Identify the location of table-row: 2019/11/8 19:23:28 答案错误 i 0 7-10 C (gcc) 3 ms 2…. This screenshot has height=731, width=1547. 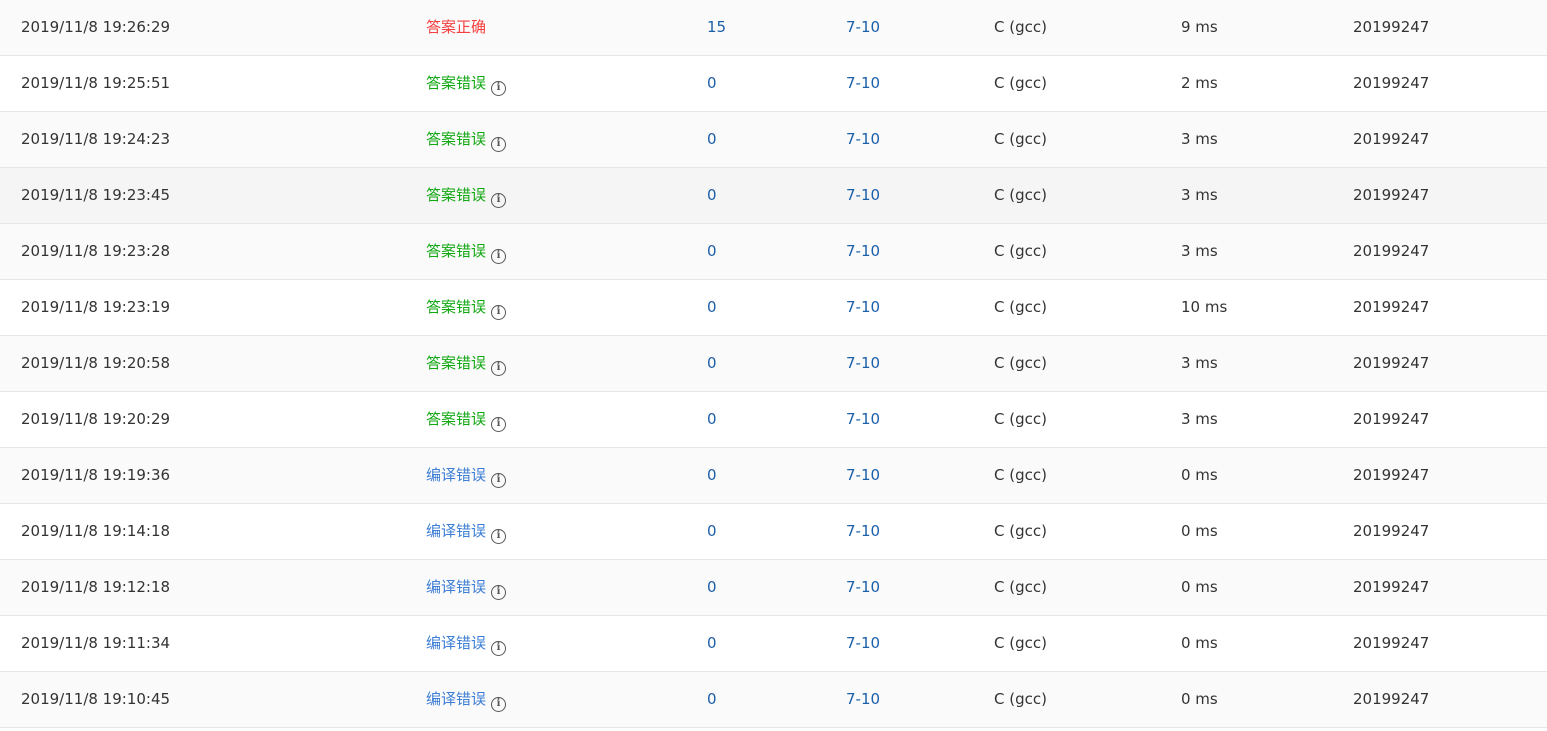
(773, 252).